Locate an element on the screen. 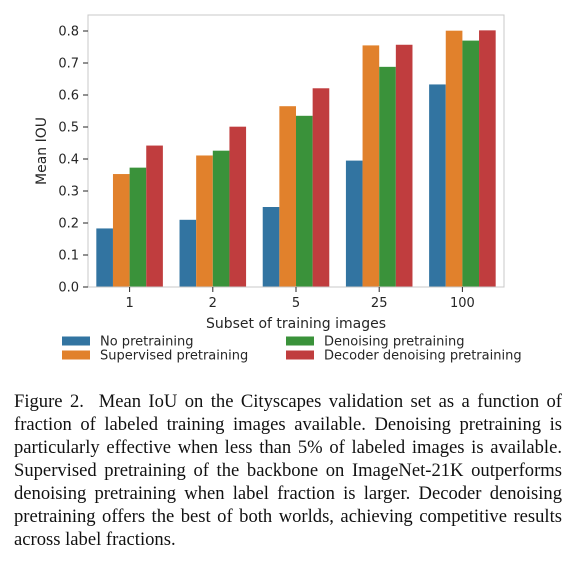 The image size is (576, 572). y-tick-label: 0.6 is located at coordinates (68, 96).